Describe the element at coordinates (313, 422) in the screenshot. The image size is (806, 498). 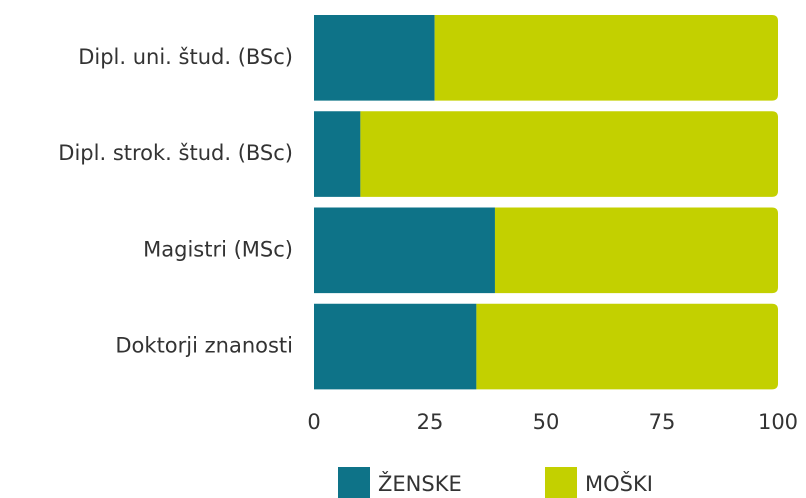
I see `x-tick-label: 0` at that location.